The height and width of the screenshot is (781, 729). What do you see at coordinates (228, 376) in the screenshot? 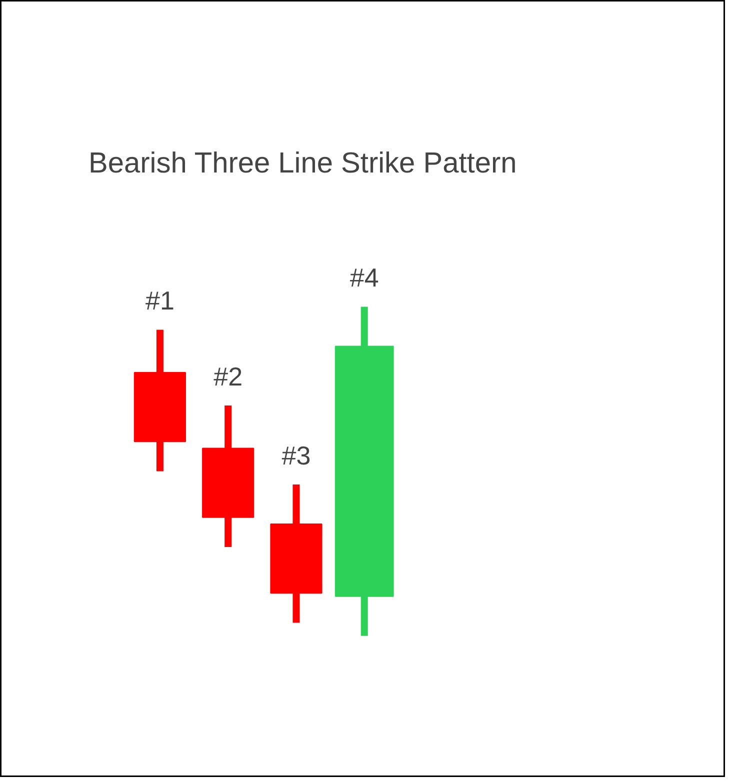
I see `x-tick-label: #2` at bounding box center [228, 376].